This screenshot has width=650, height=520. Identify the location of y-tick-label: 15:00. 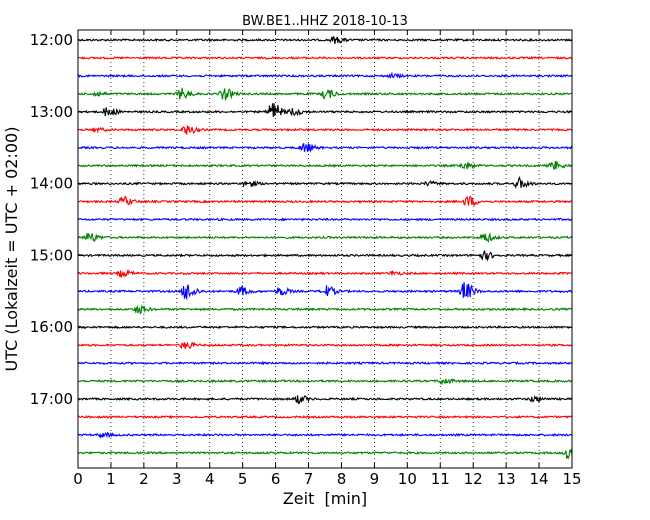
(51, 255).